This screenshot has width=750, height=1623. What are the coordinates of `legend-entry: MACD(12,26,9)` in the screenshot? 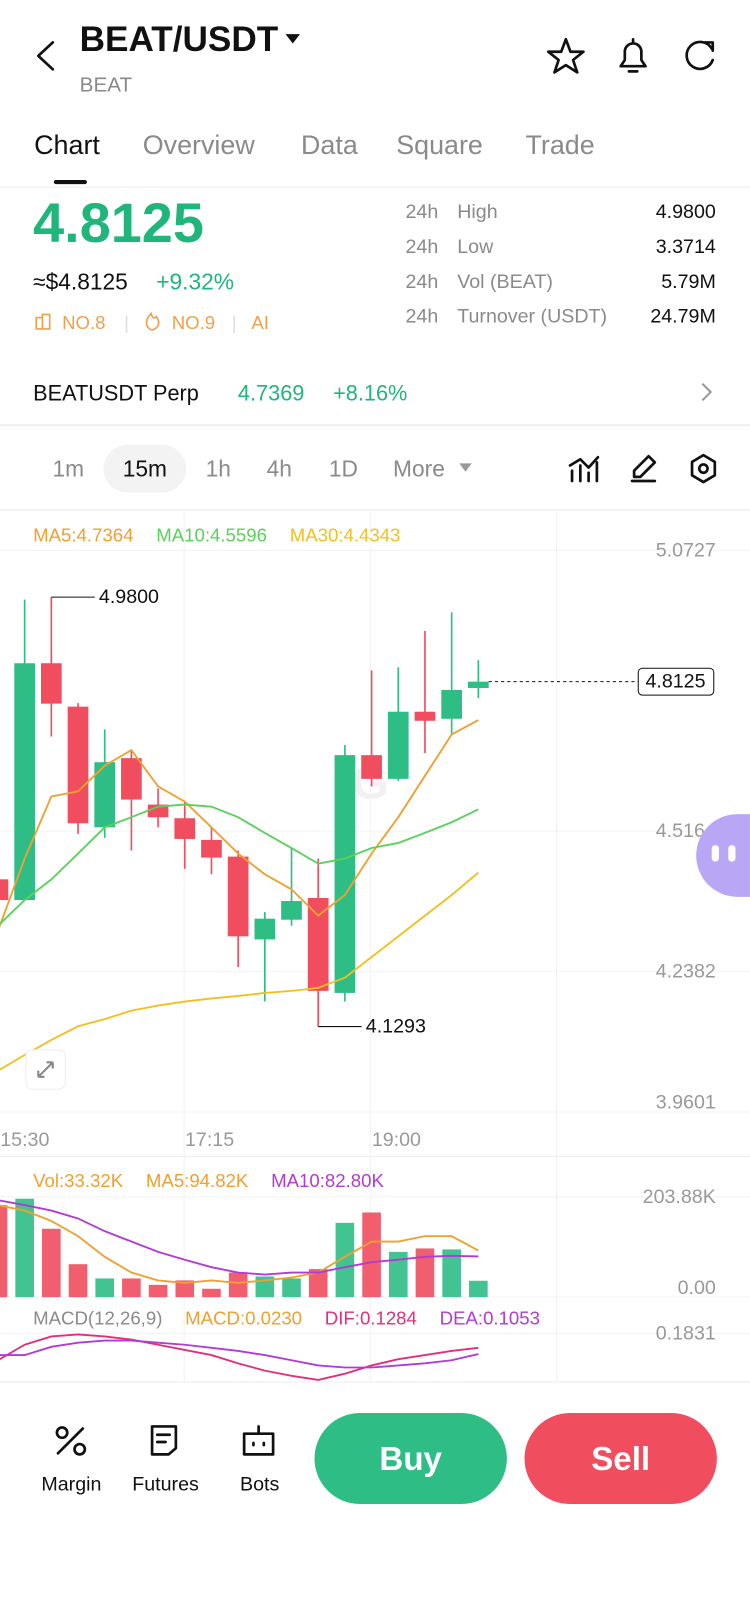 It's located at (97, 1317).